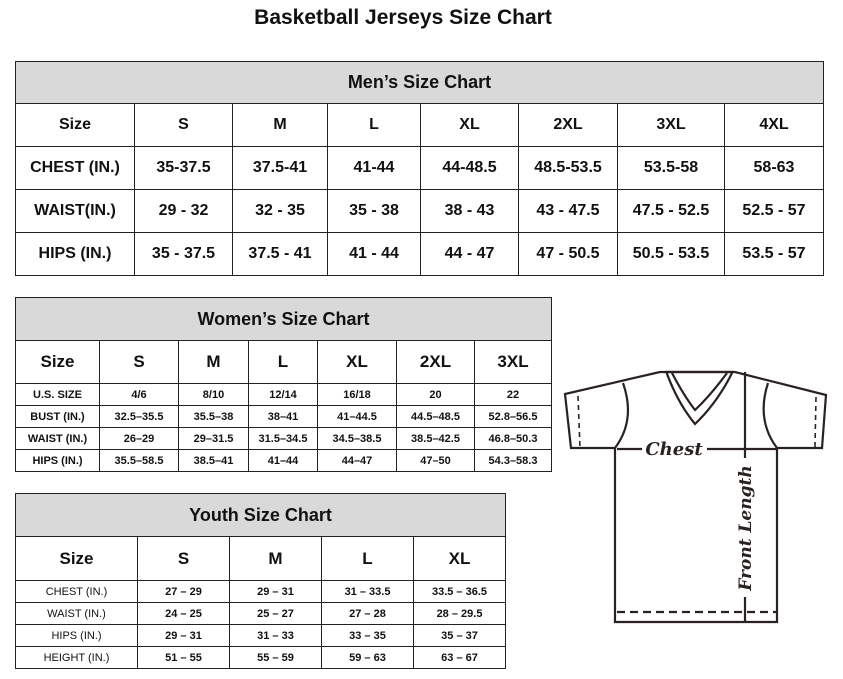 The width and height of the screenshot is (843, 679). Describe the element at coordinates (183, 211) in the screenshot. I see `table-cell: 29 - 32` at that location.